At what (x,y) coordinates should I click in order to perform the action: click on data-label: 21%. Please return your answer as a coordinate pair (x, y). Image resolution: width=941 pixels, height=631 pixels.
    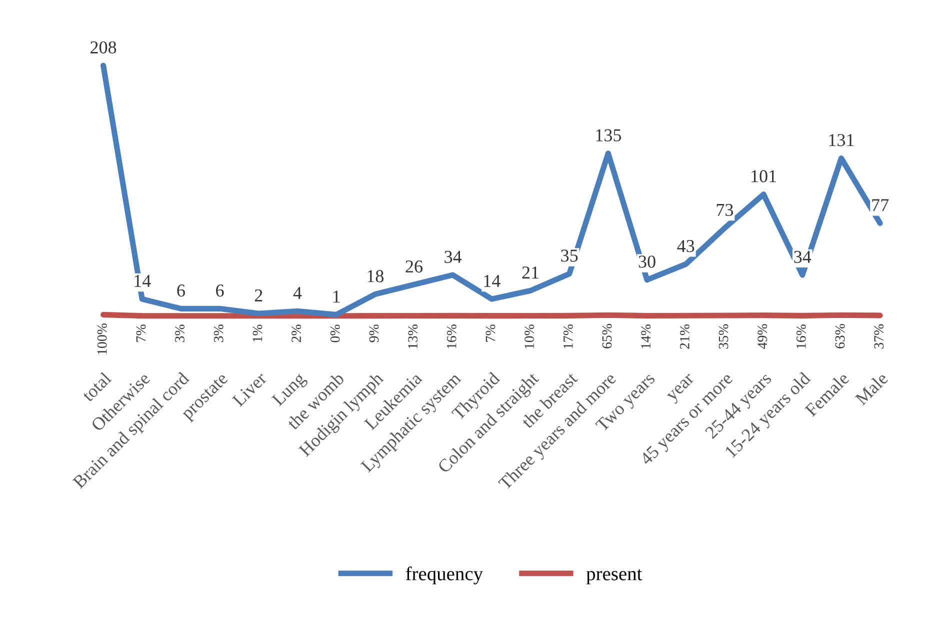
    Looking at the image, I should click on (685, 336).